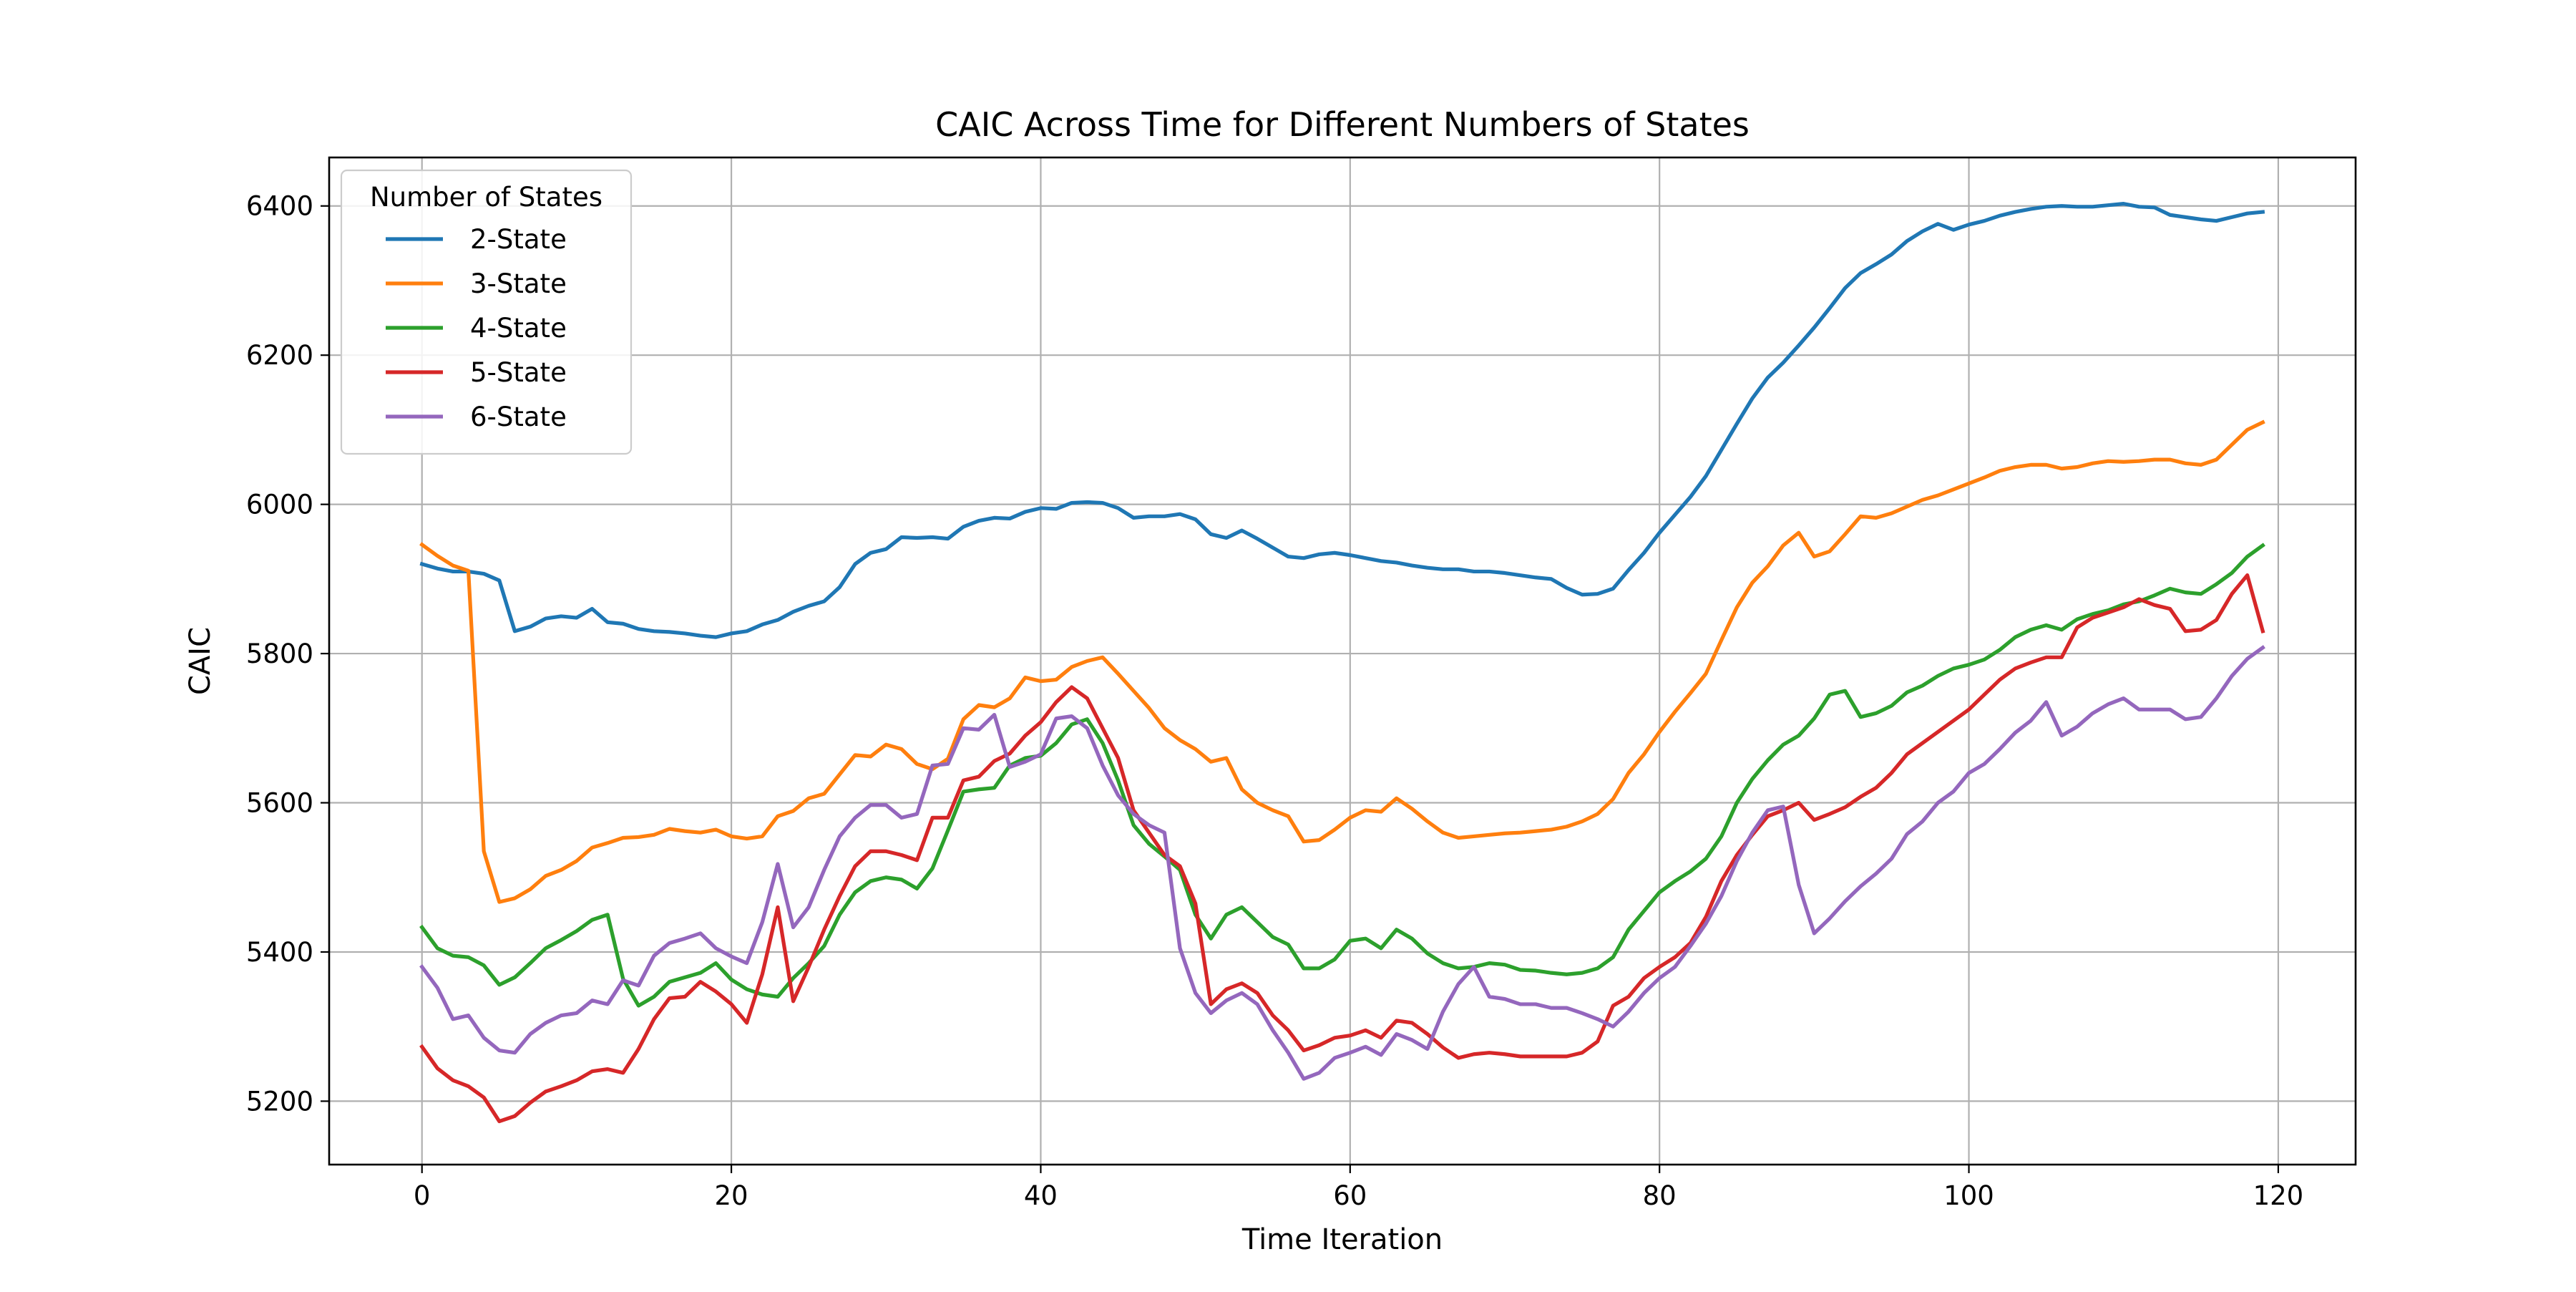  What do you see at coordinates (279, 803) in the screenshot?
I see `y-tick-label: 5600` at bounding box center [279, 803].